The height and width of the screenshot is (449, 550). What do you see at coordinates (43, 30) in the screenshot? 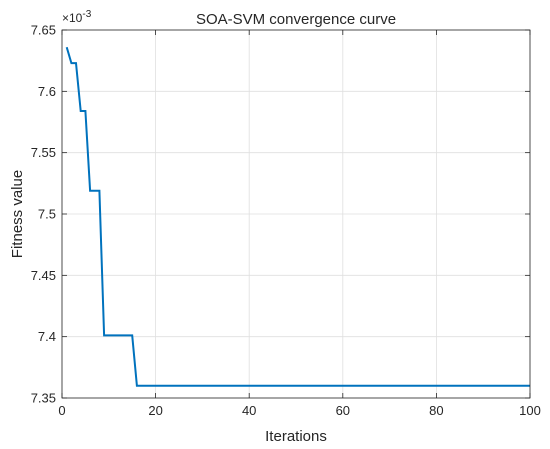
I see `y-tick-label: 7.65` at bounding box center [43, 30].